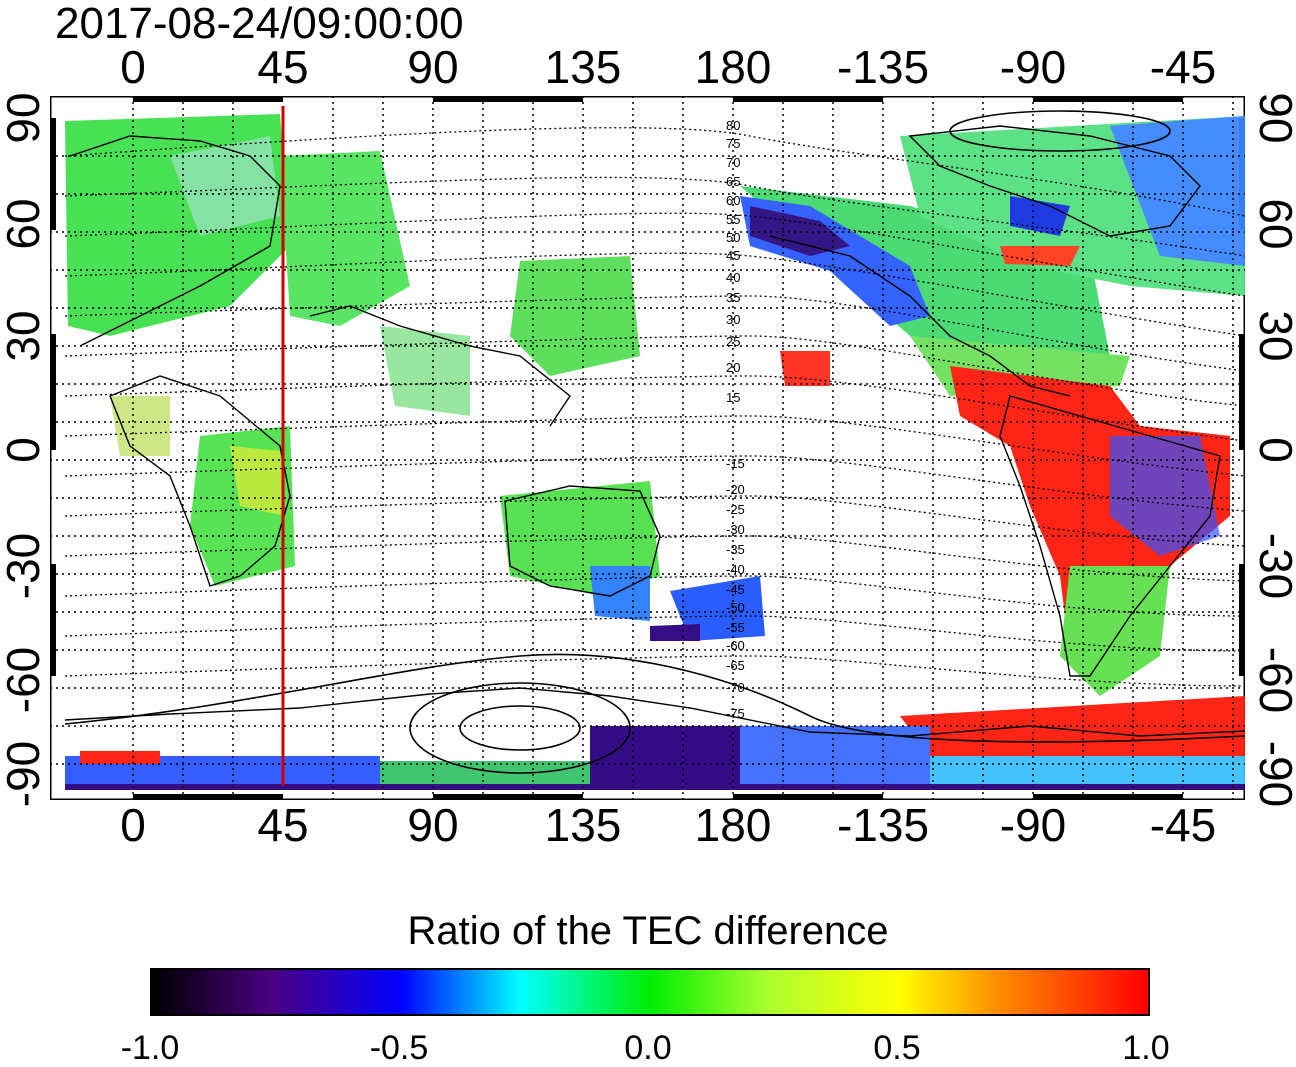  I want to click on mlat-label: -15, so click(735, 463).